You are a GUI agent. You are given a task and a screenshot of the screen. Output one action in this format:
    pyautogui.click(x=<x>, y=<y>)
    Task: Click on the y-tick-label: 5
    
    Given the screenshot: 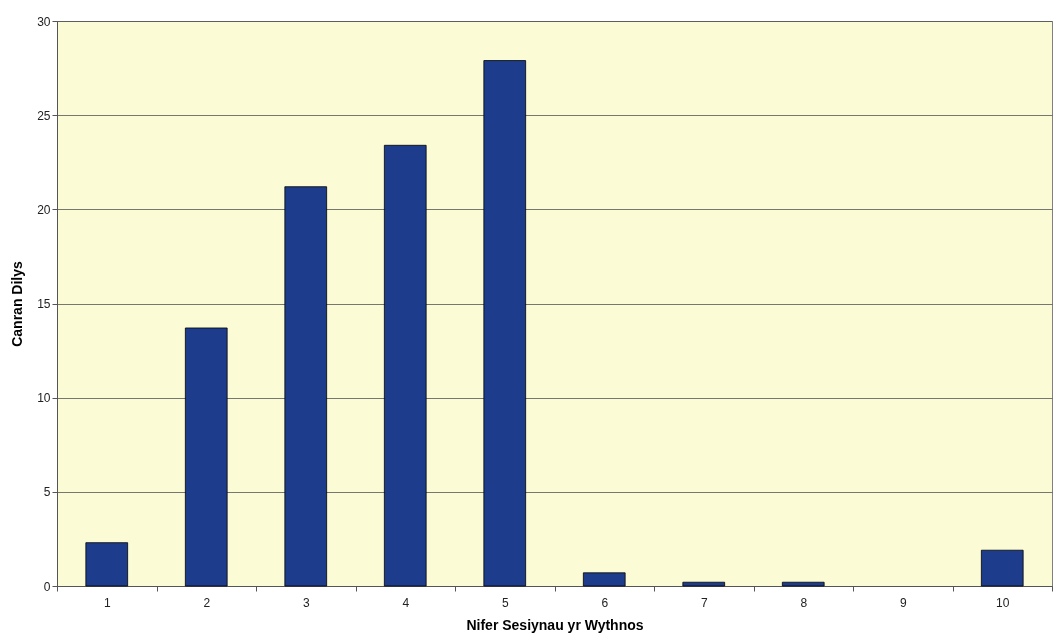 What is the action you would take?
    pyautogui.click(x=47, y=492)
    